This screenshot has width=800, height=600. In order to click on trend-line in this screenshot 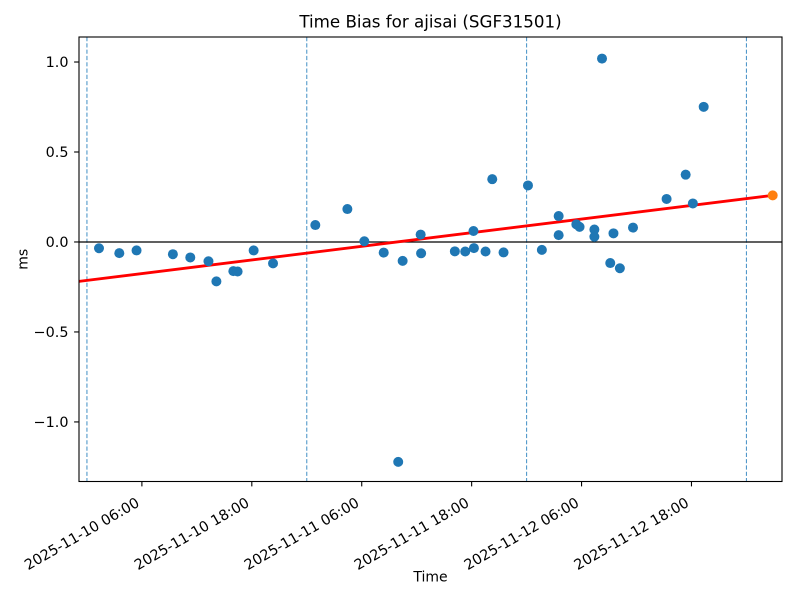, I will do `click(425, 238)`.